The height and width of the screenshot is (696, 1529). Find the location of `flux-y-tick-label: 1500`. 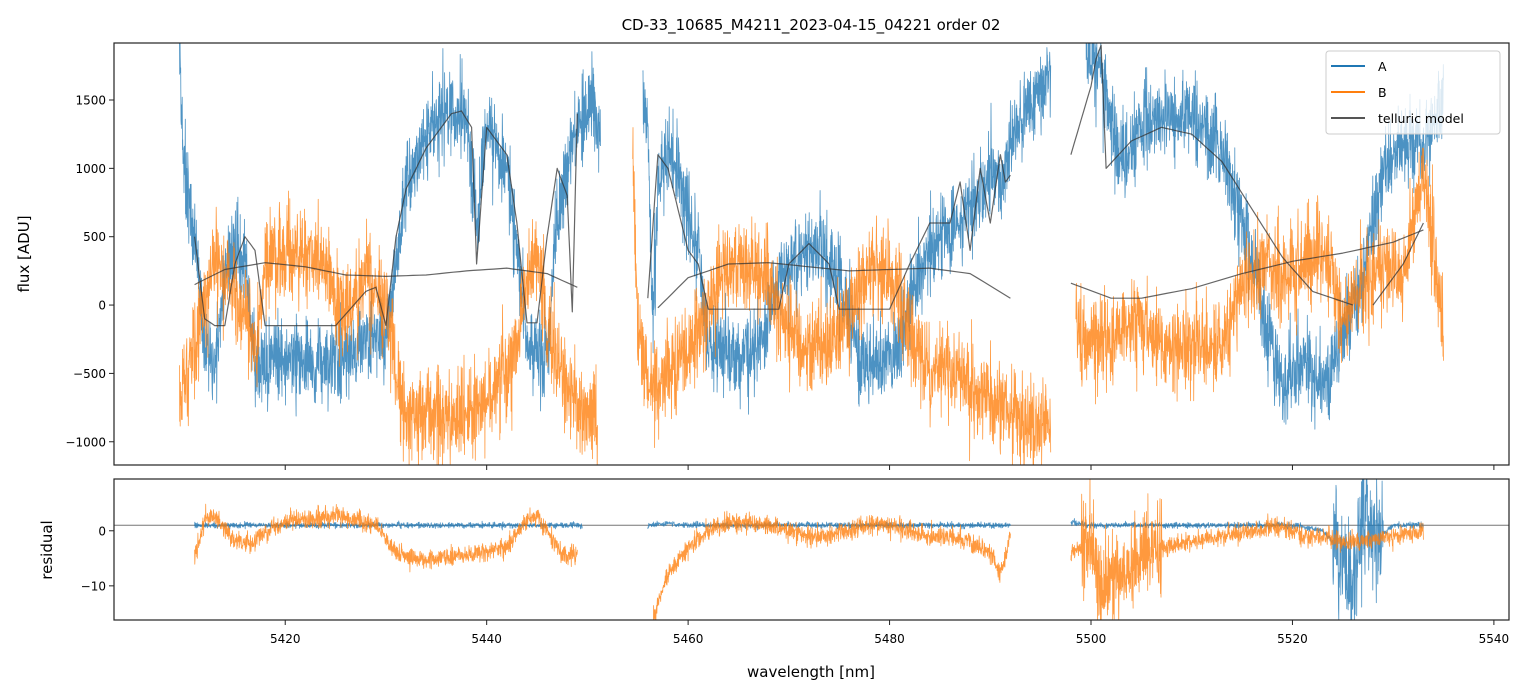

flux-y-tick-label: 1500 is located at coordinates (90, 101).